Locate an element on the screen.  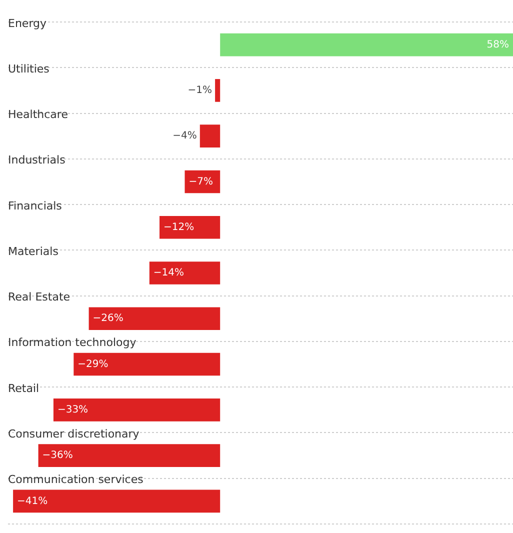
y-tick-label: Financials is located at coordinates (35, 205).